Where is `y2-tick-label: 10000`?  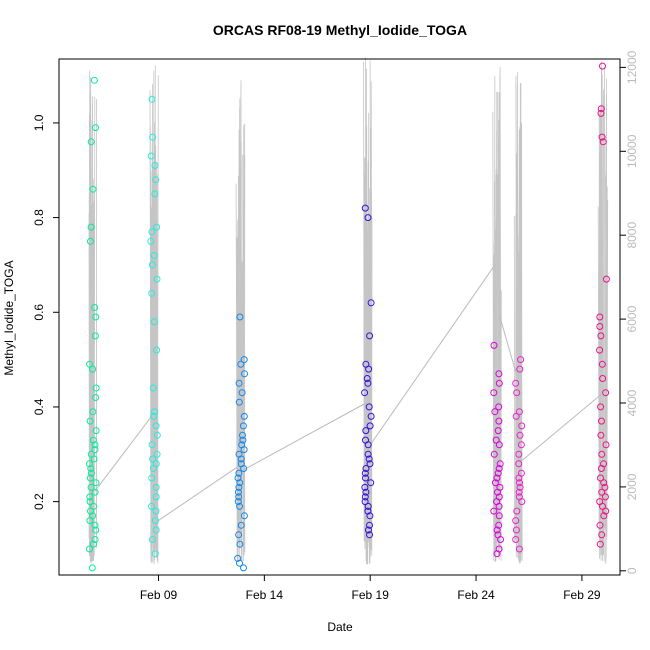
y2-tick-label: 10000 is located at coordinates (632, 151).